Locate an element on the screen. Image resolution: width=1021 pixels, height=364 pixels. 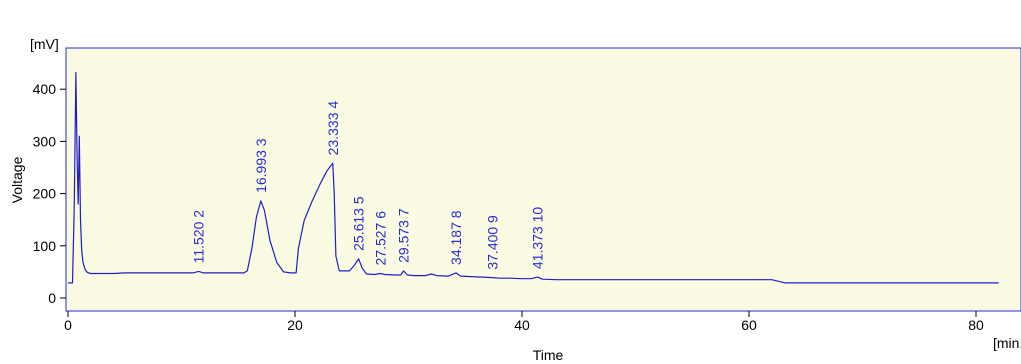
peak-label: 37.400 9 is located at coordinates (492, 242).